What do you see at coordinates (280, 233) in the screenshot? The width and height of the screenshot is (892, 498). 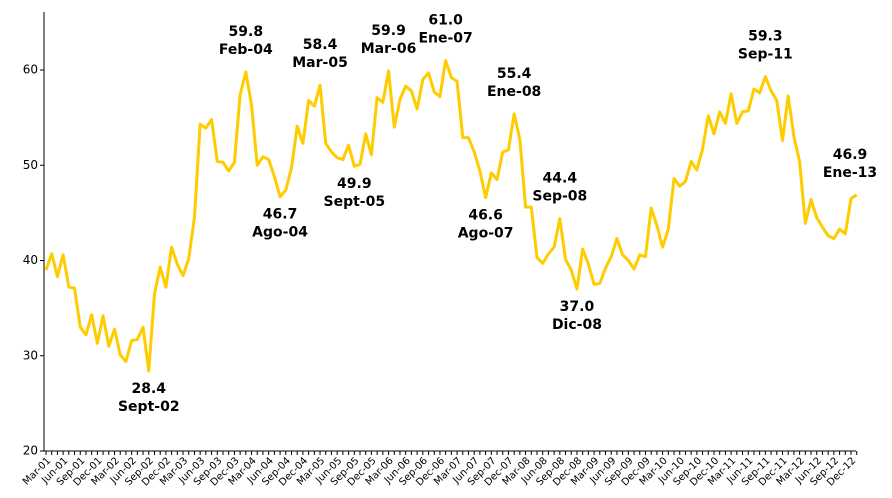 I see `annotation-date: Ago-04` at bounding box center [280, 233].